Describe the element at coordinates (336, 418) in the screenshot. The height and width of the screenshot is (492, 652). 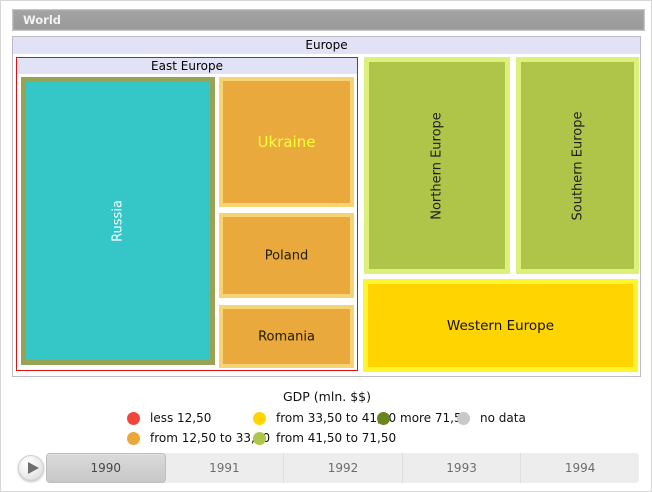
I see `legend-item-label: from 33,50 to 41,50` at that location.